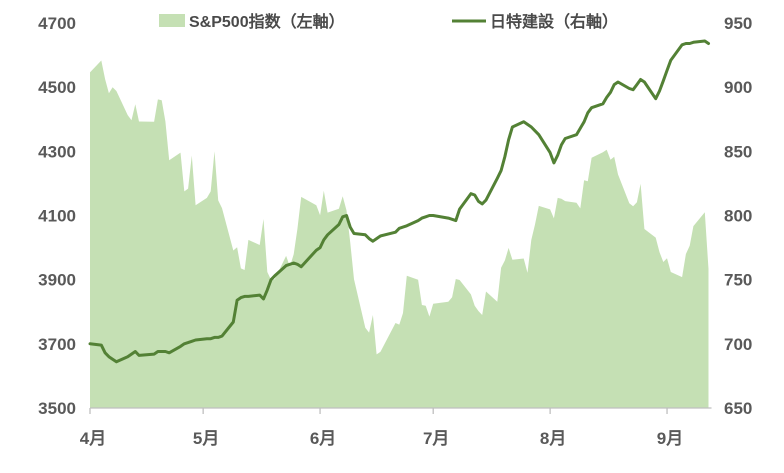 This screenshot has height=473, width=784. What do you see at coordinates (738, 280) in the screenshot?
I see `right-axis-label: 750` at bounding box center [738, 280].